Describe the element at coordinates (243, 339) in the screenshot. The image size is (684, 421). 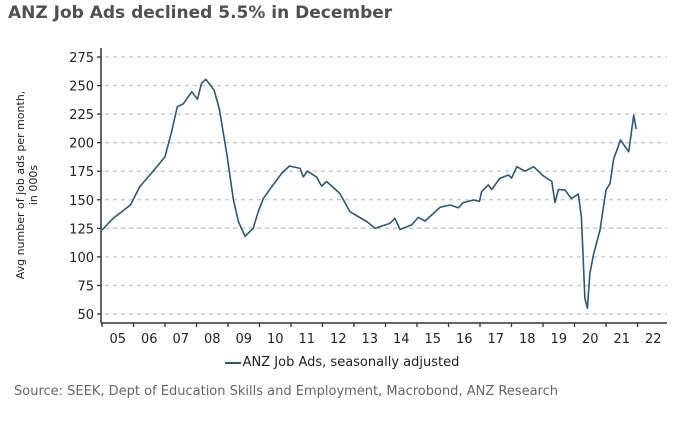
I see `x-tick-label: 09` at that location.